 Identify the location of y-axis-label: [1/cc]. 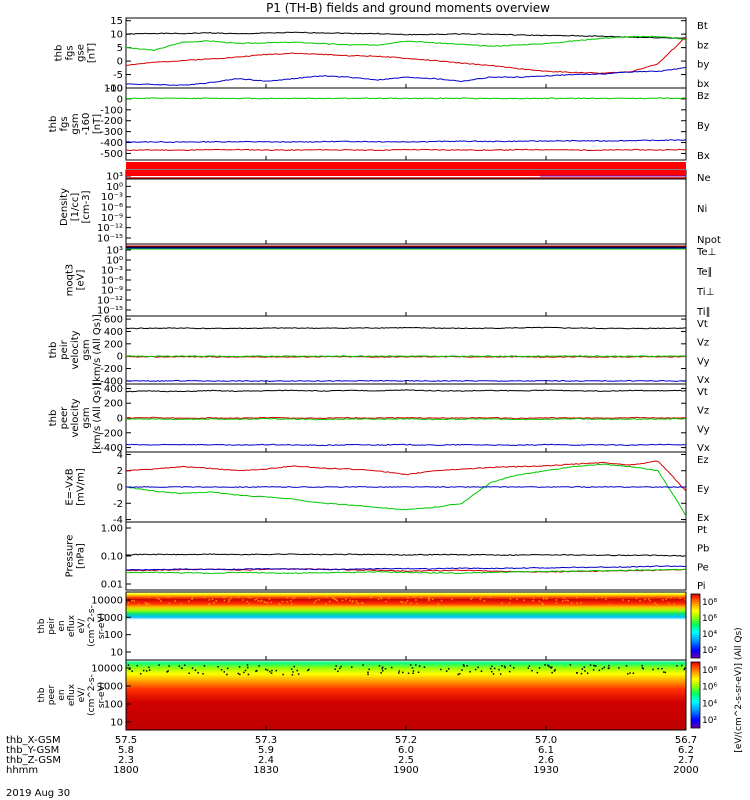
(75, 207).